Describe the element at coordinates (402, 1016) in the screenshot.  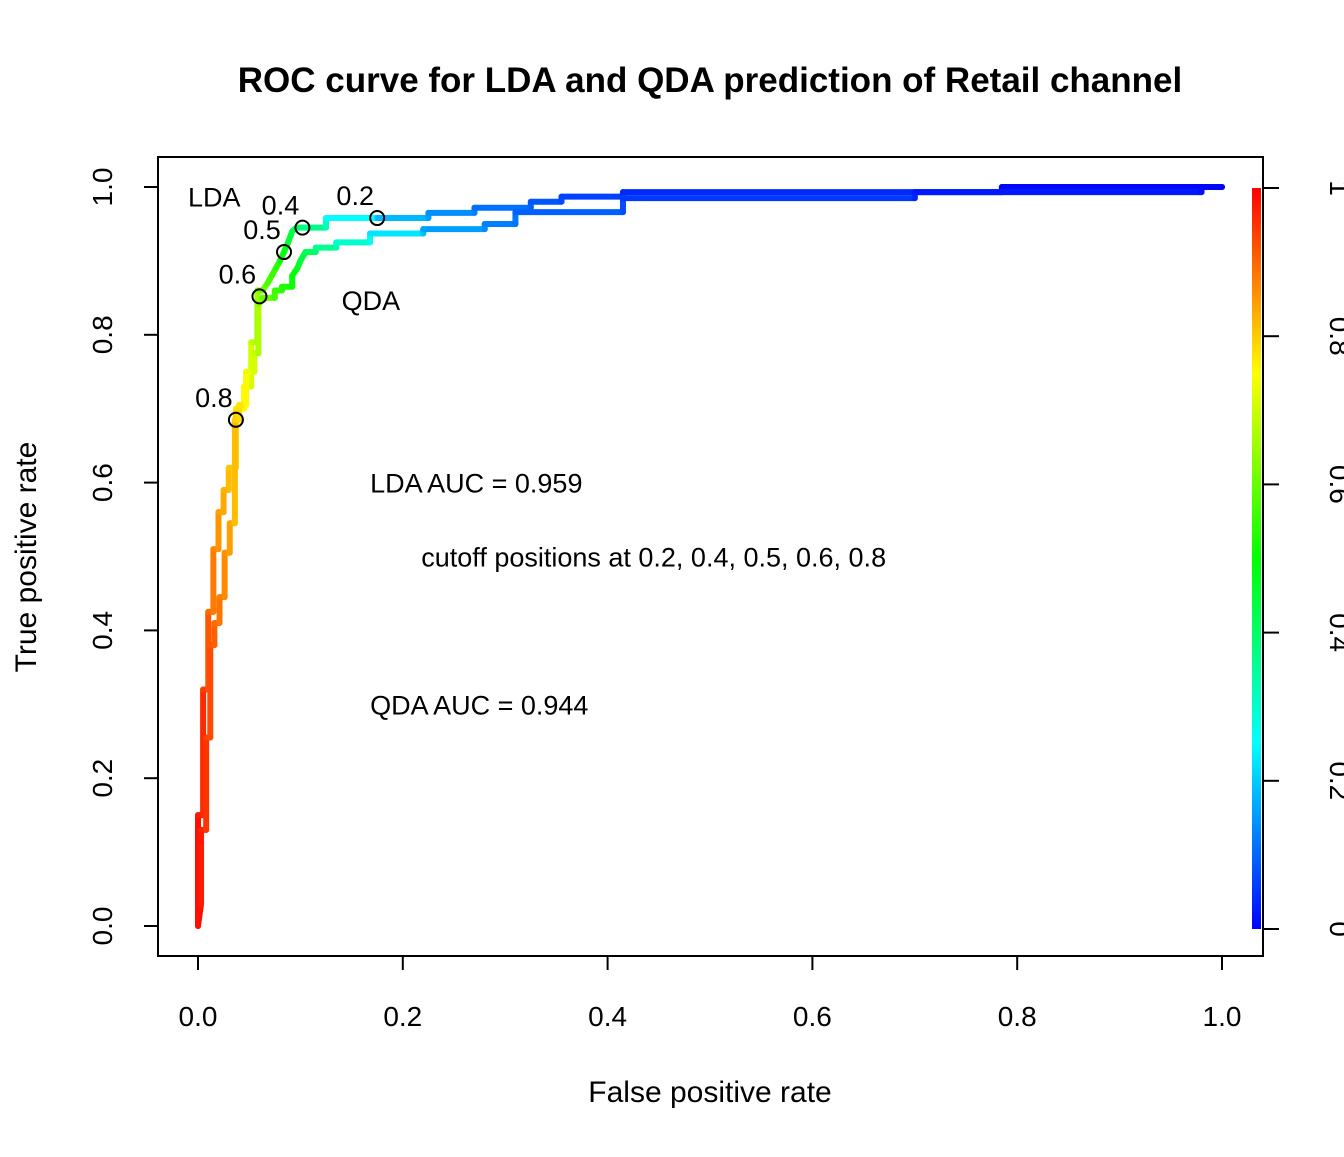
I see `x-tick-label: 0.2` at that location.